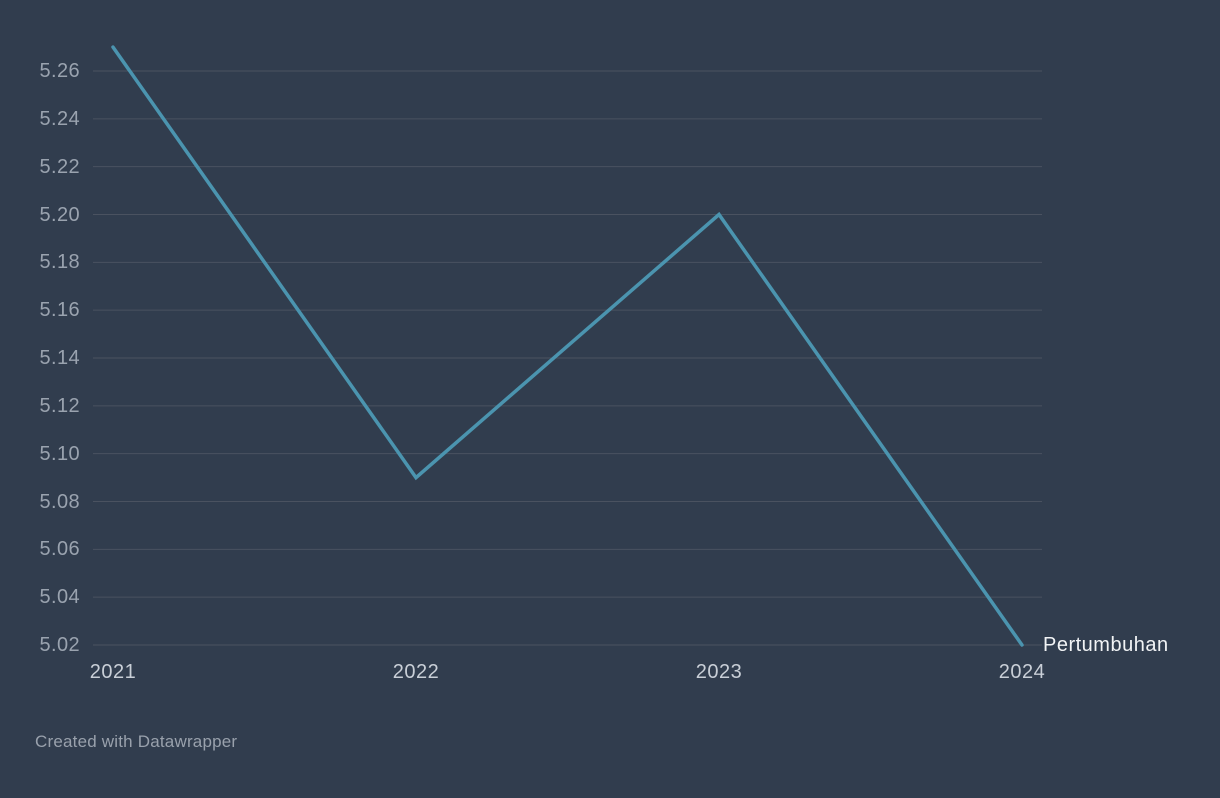  I want to click on y-tick-label: 5.10, so click(59, 453).